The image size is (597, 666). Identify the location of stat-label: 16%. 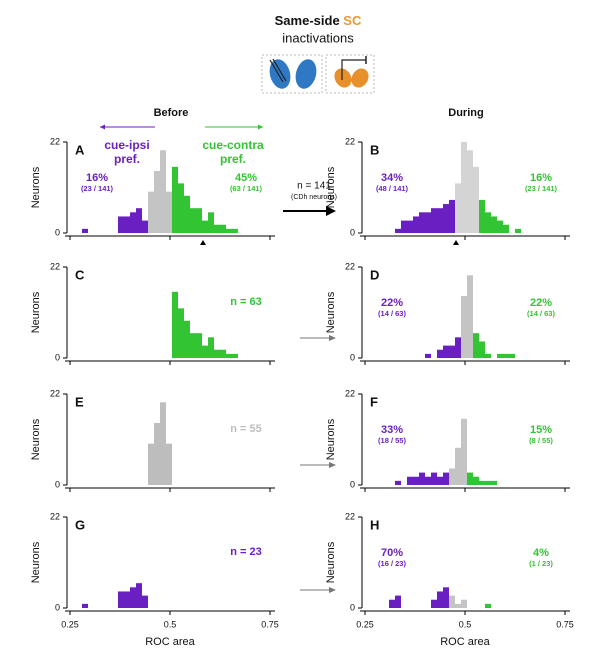
(97, 178).